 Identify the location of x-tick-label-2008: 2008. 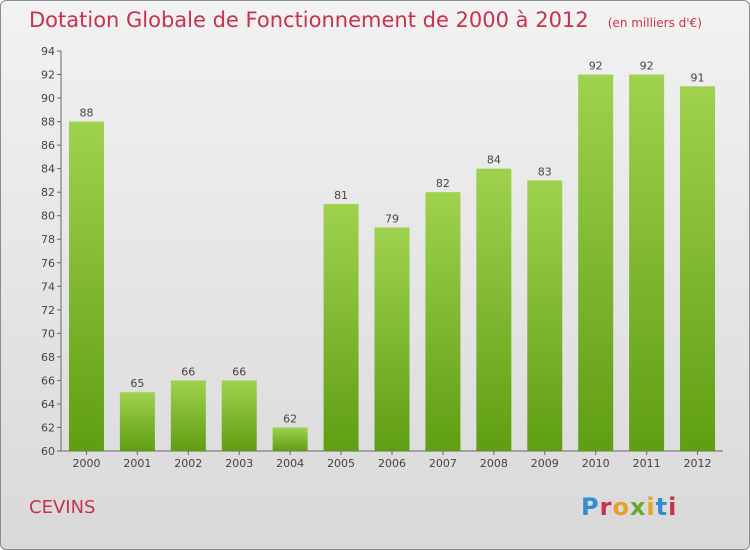
(494, 463).